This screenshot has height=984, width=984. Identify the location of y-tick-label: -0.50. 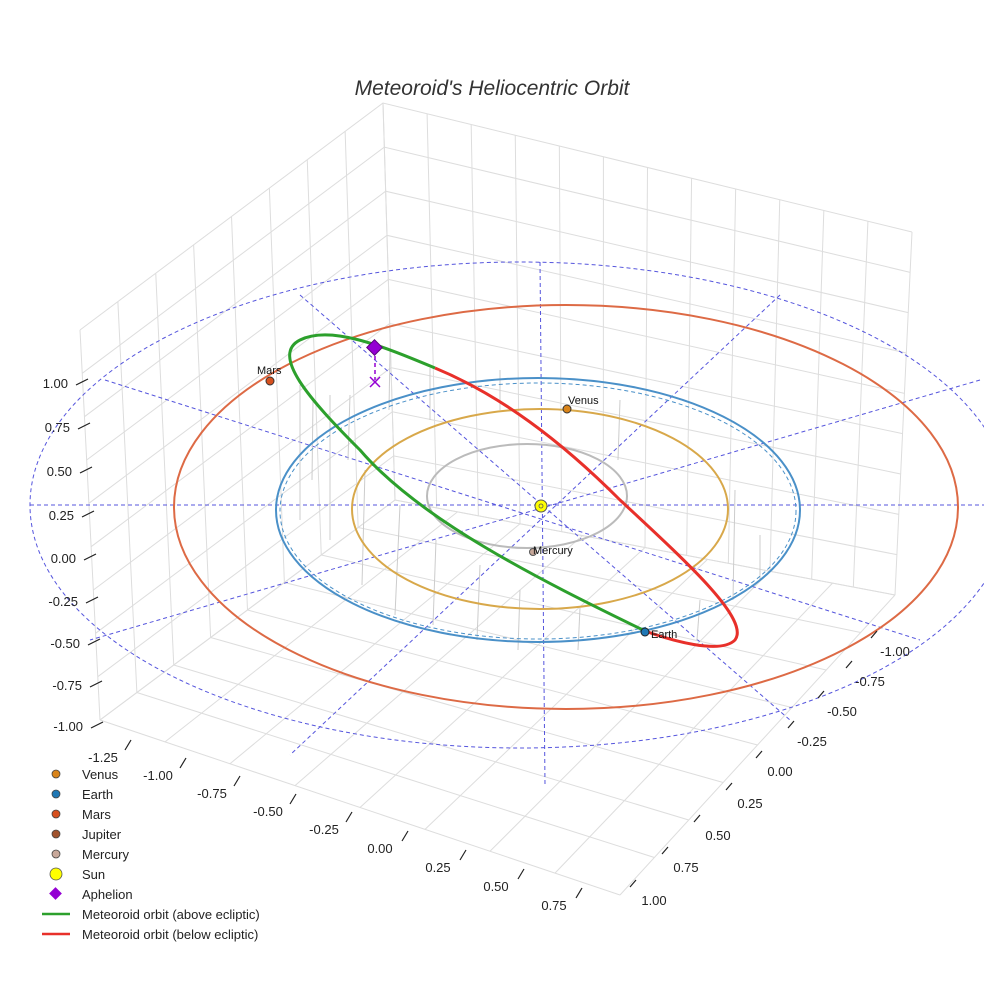
(842, 711).